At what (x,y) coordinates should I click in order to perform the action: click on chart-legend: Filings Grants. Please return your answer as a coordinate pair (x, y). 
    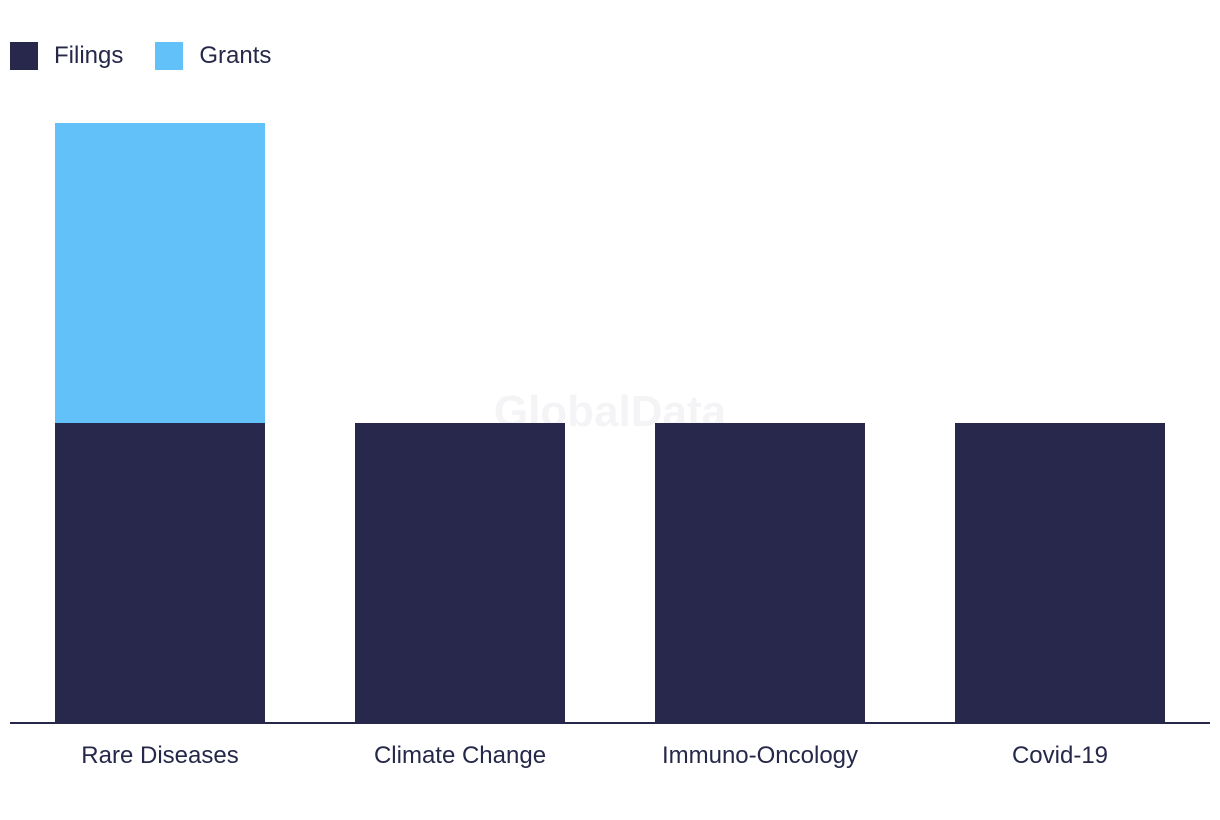
    Looking at the image, I should click on (156, 56).